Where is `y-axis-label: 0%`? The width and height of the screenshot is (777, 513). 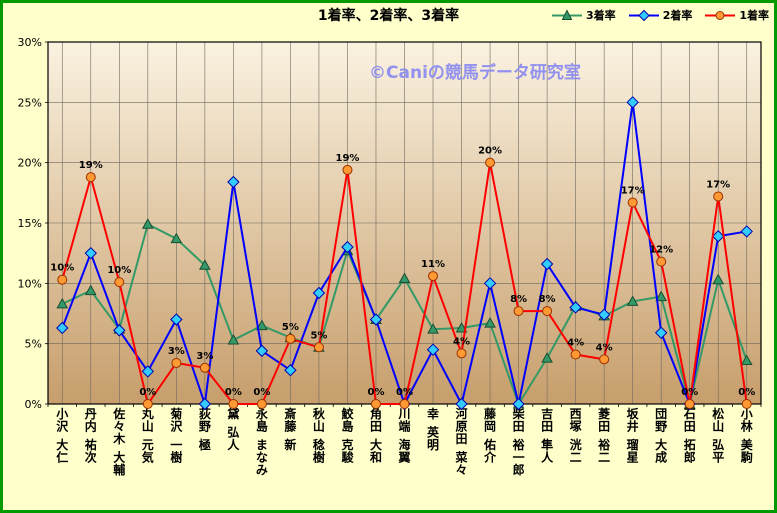
y-axis-label: 0% is located at coordinates (33, 404).